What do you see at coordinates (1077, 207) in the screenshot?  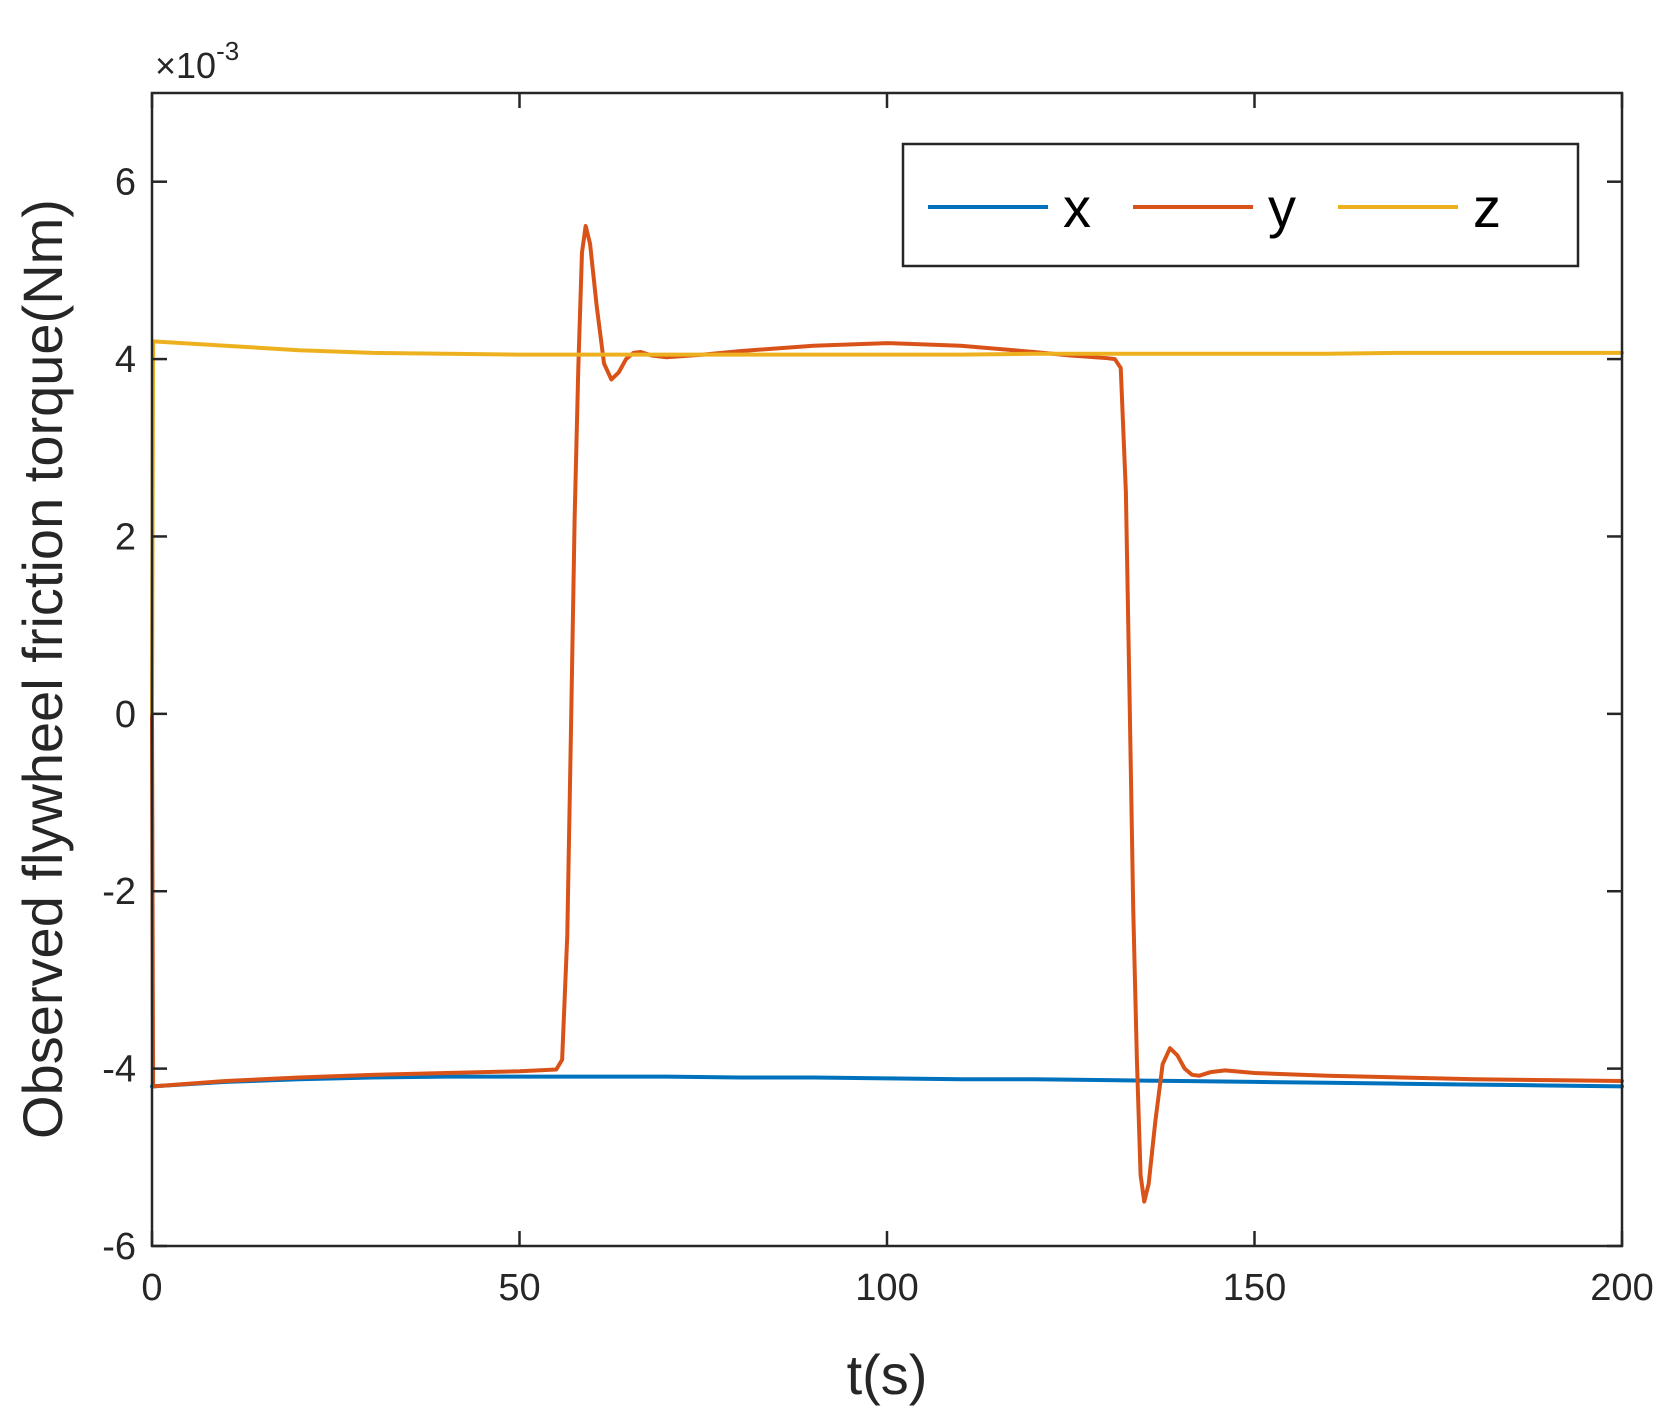 I see `legend-label-x: x` at bounding box center [1077, 207].